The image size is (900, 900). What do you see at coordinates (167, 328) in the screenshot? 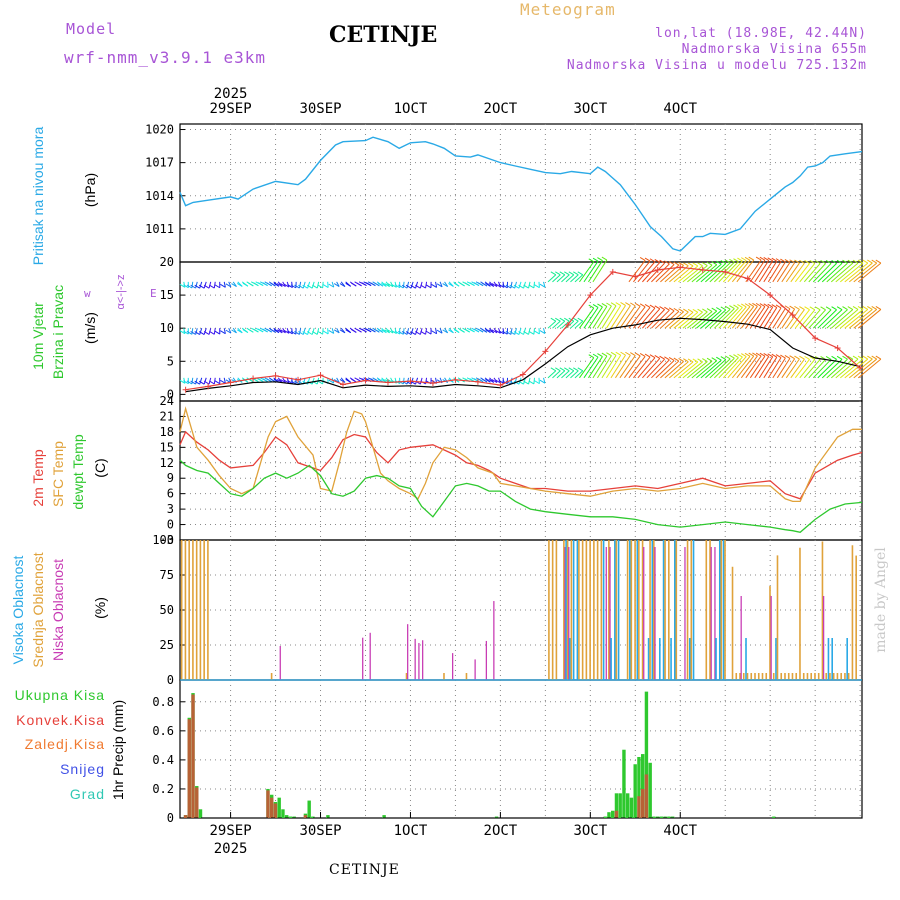
I see `wind-ytick-label: 10` at bounding box center [167, 328].